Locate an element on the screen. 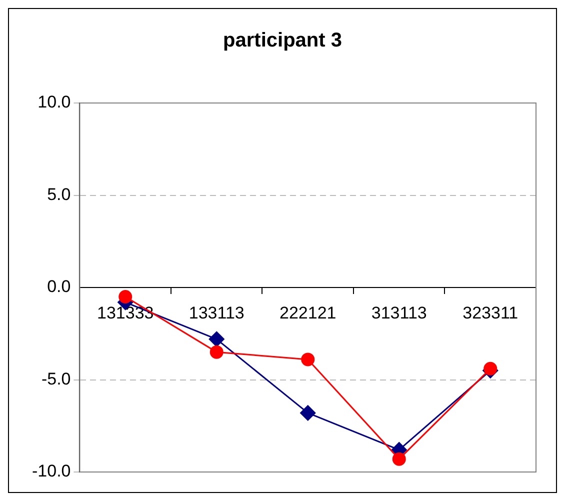 The image size is (565, 501). y-tick-label: 10.0 is located at coordinates (54, 102).